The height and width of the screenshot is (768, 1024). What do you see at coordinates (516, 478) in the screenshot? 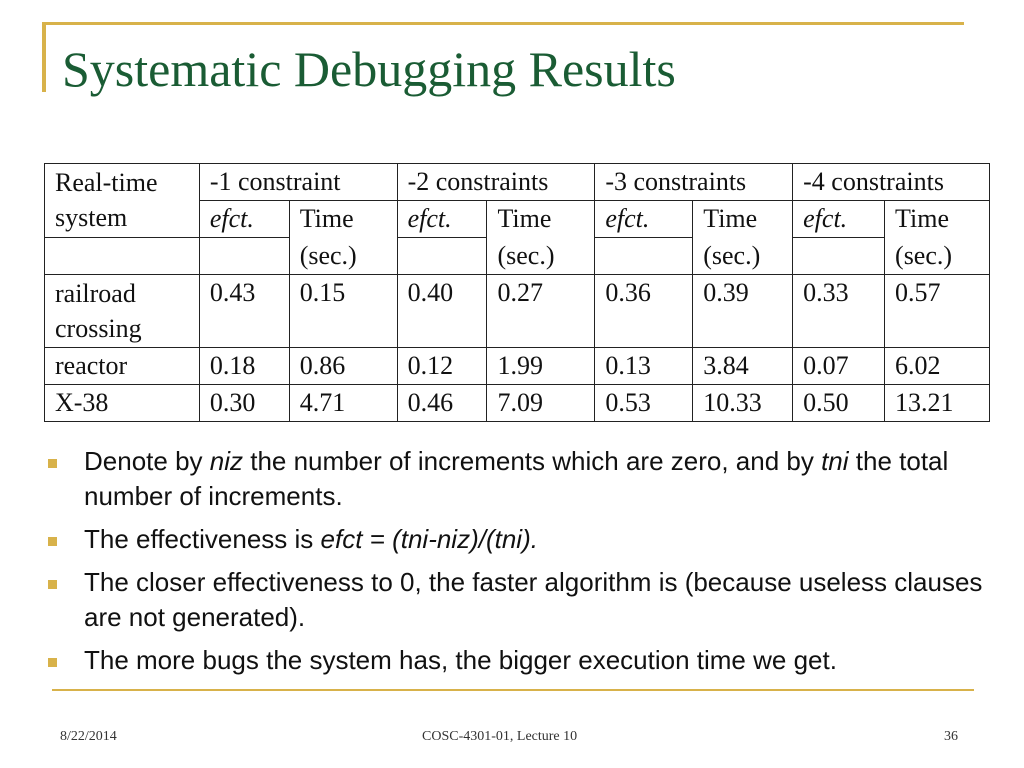
I see `bullet-text: the total number of increments.` at bounding box center [516, 478].